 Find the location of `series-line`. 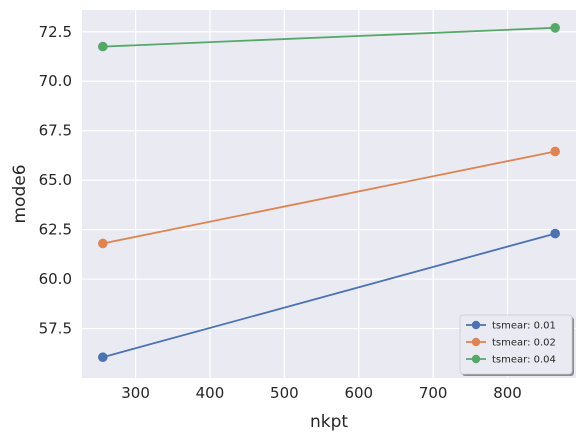

series-line is located at coordinates (329, 37).